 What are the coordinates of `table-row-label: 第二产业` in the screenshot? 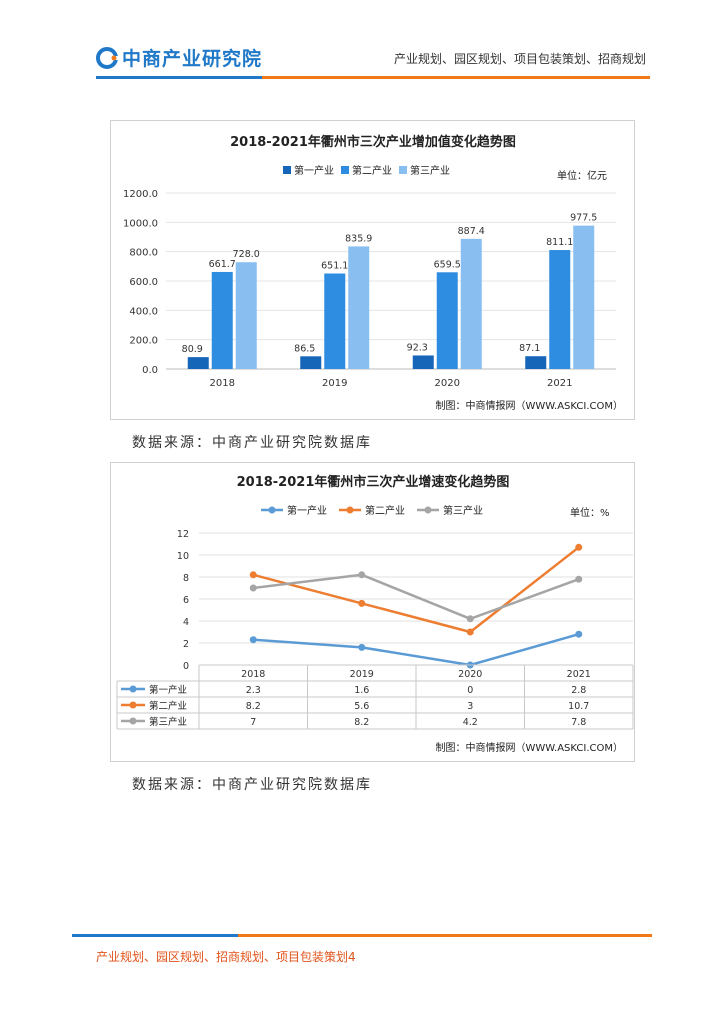 It's located at (168, 706).